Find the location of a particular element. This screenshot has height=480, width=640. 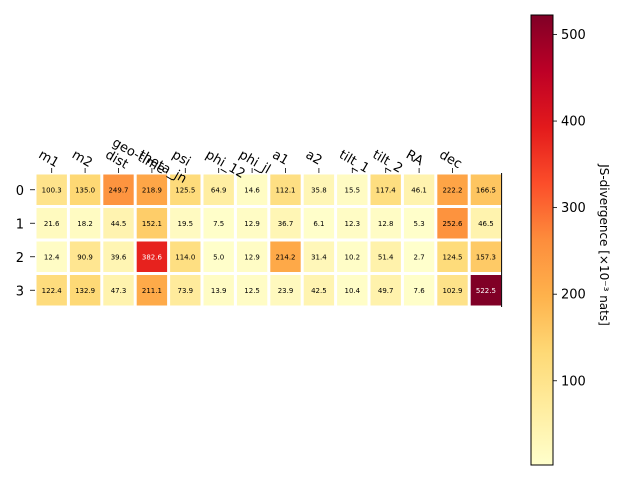

cell-value-label: 132.9 is located at coordinates (85, 291).